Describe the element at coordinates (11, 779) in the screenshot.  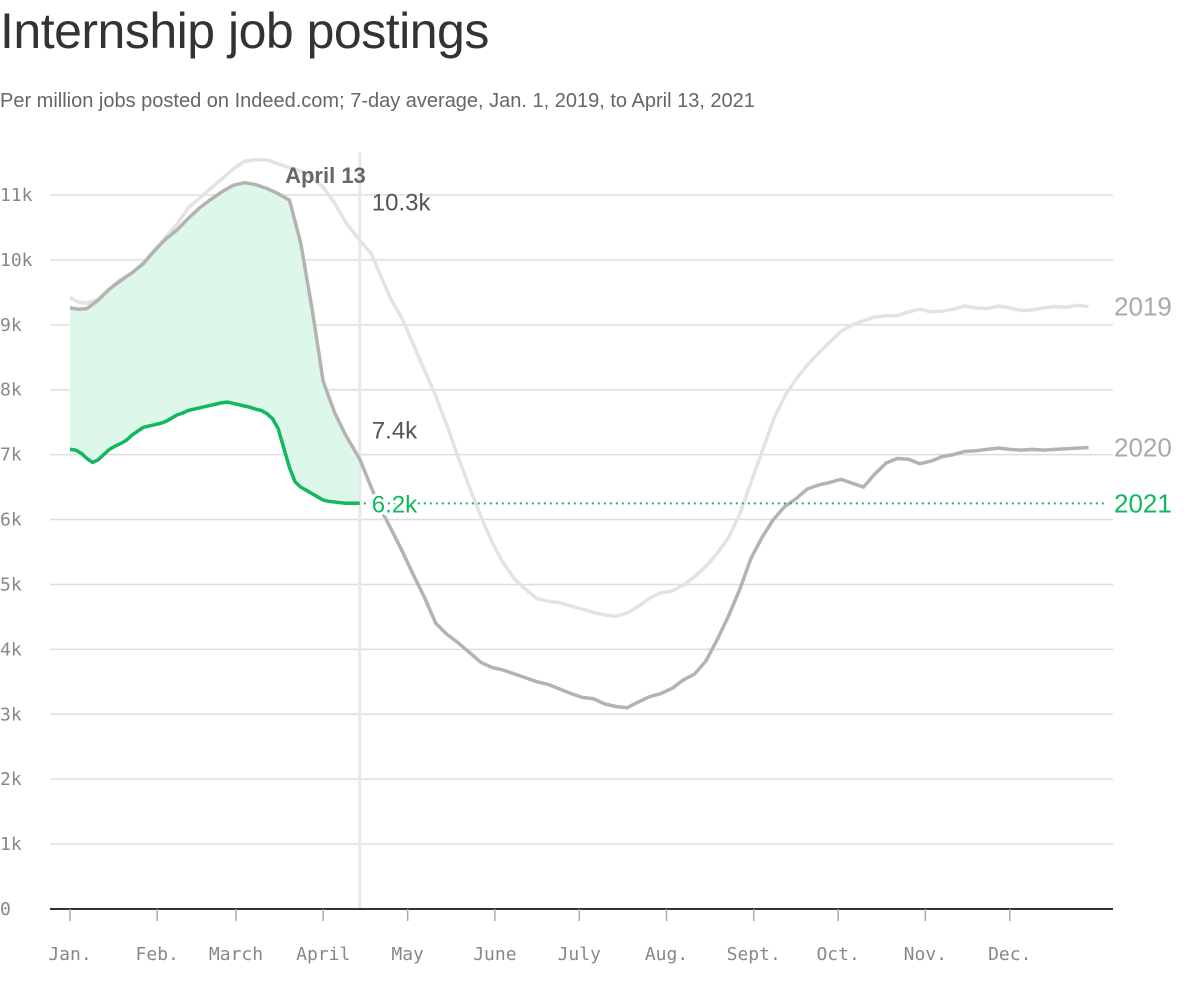
I see `y-tick-label: 2k` at that location.